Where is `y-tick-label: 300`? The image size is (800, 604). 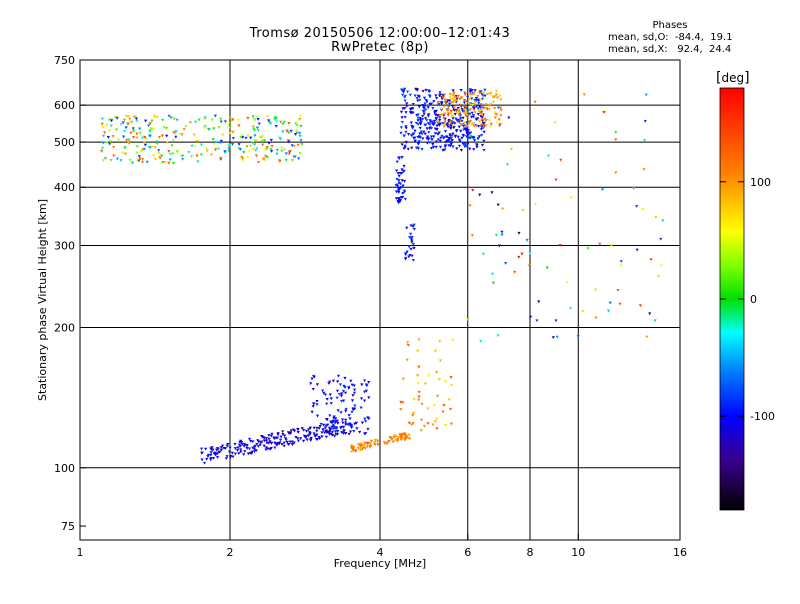
y-tick-label: 300 is located at coordinates (64, 245).